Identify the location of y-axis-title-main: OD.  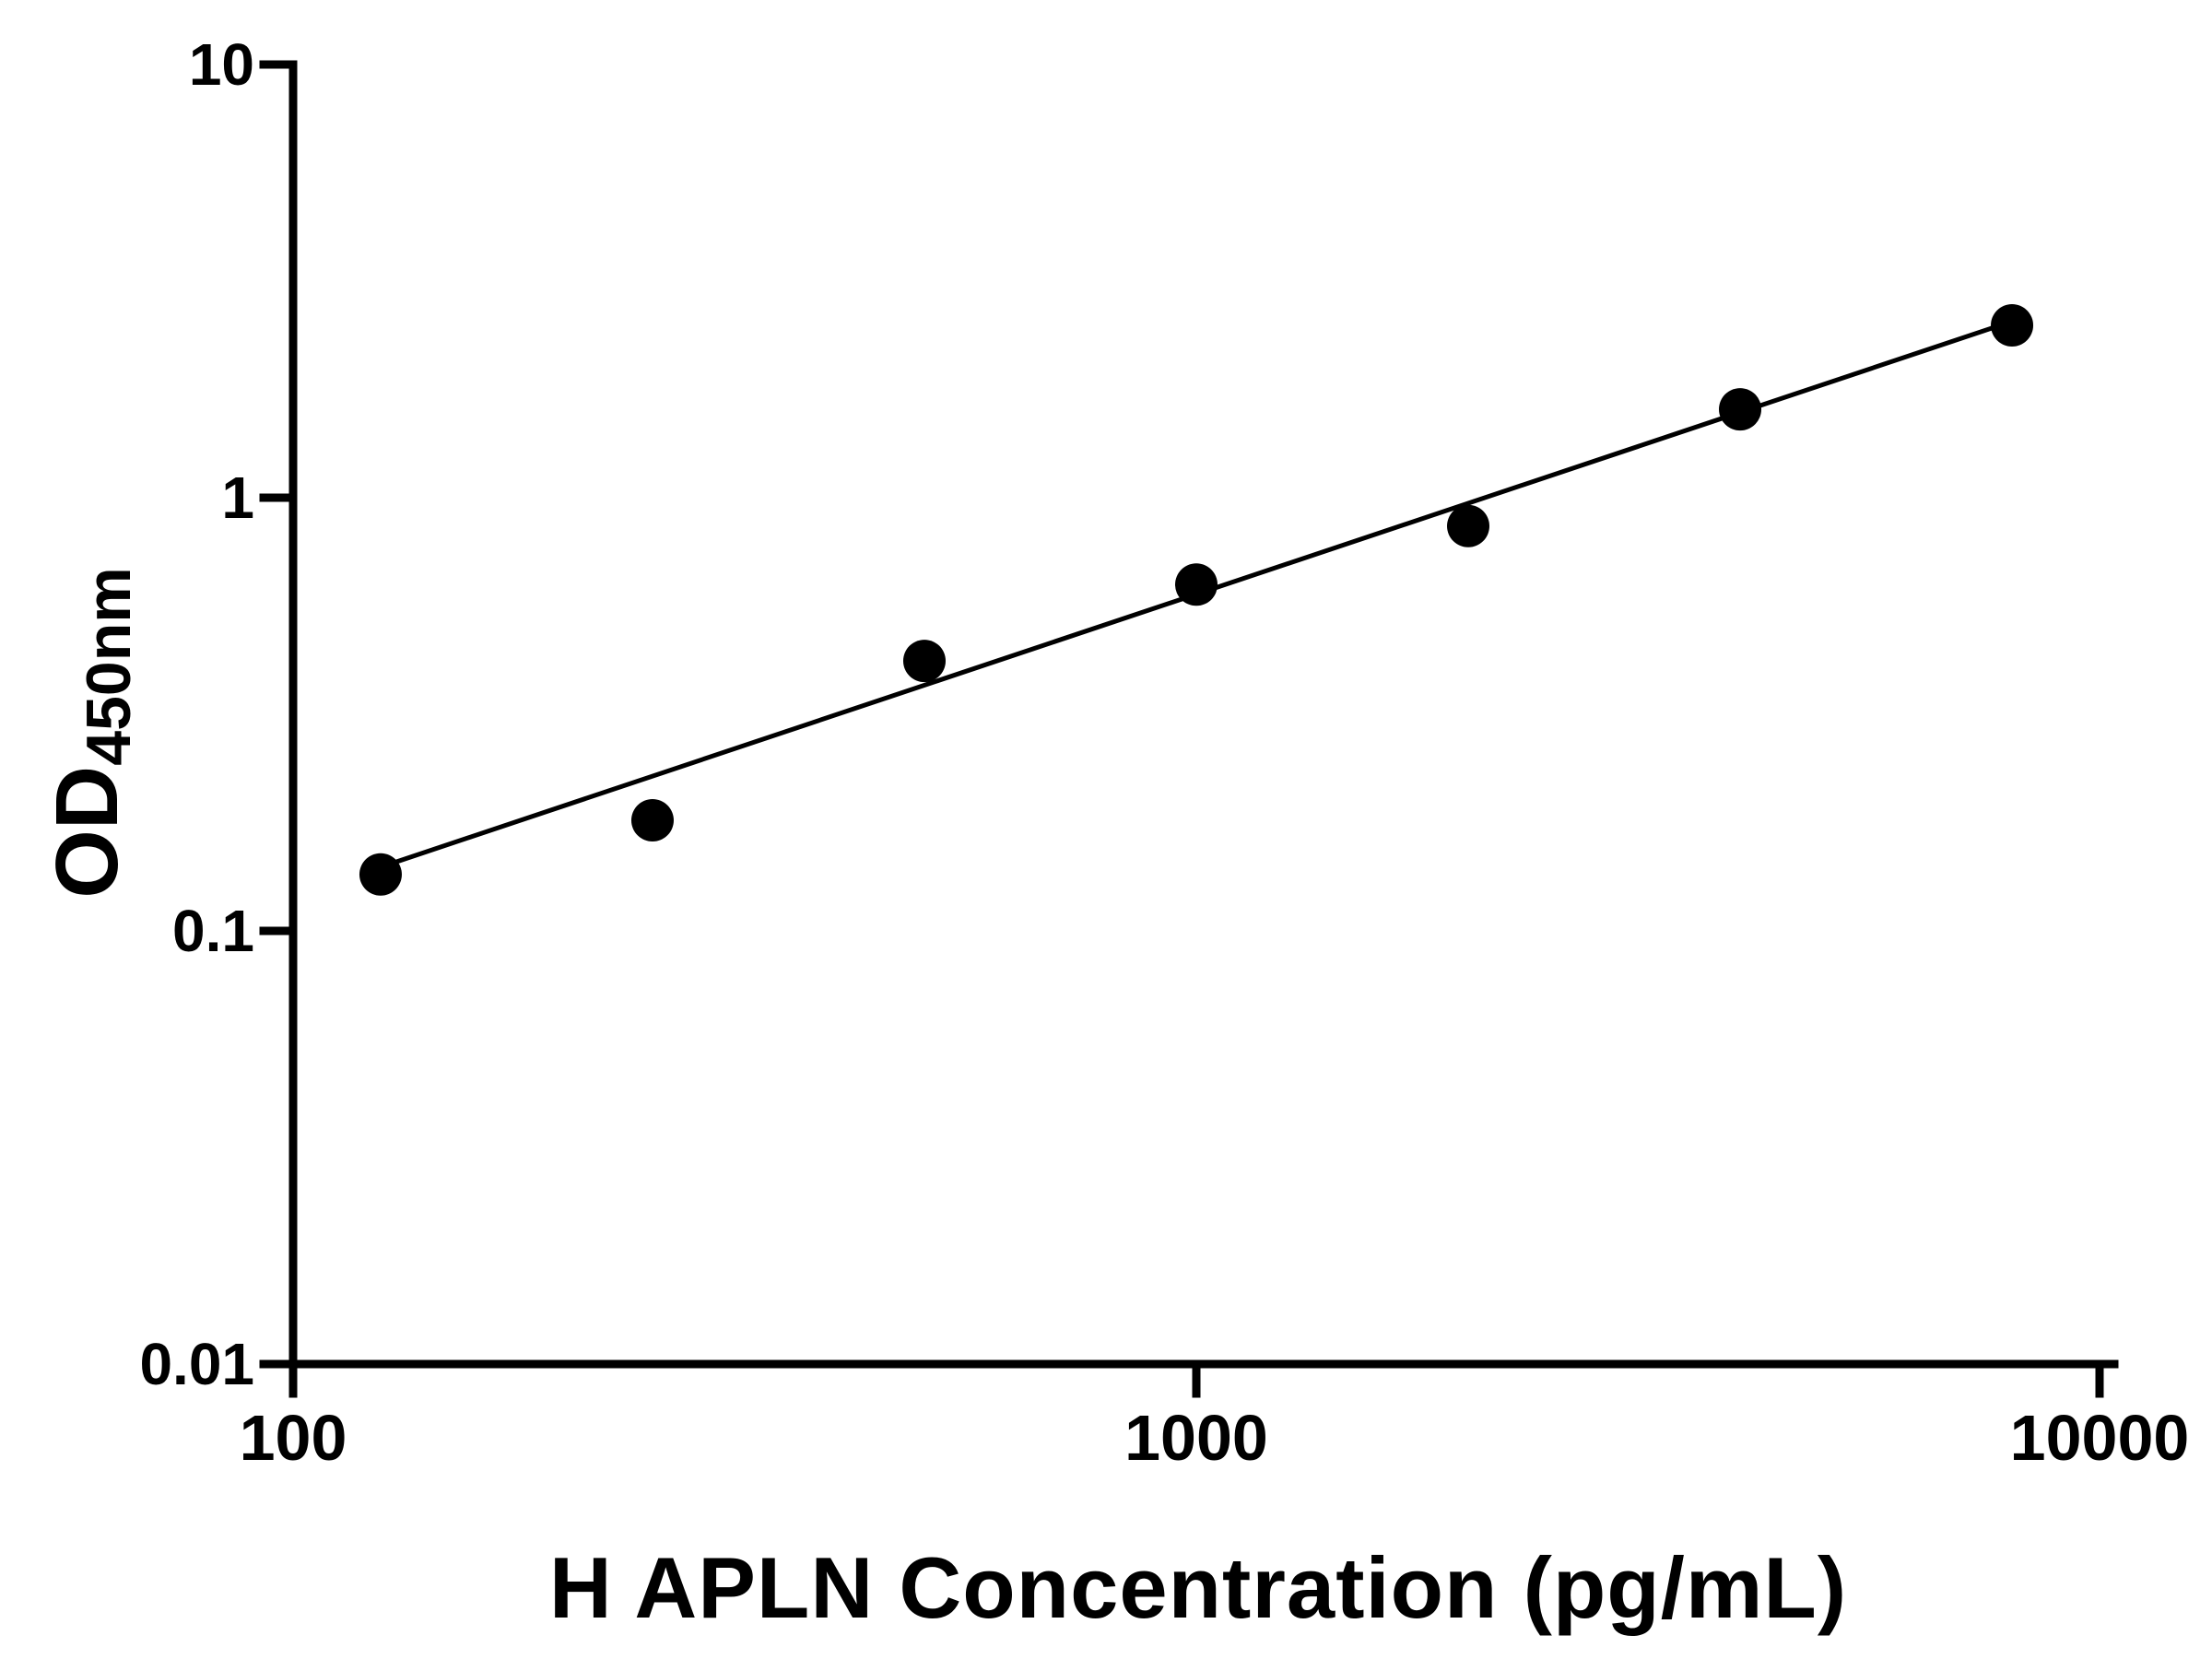
(87, 832).